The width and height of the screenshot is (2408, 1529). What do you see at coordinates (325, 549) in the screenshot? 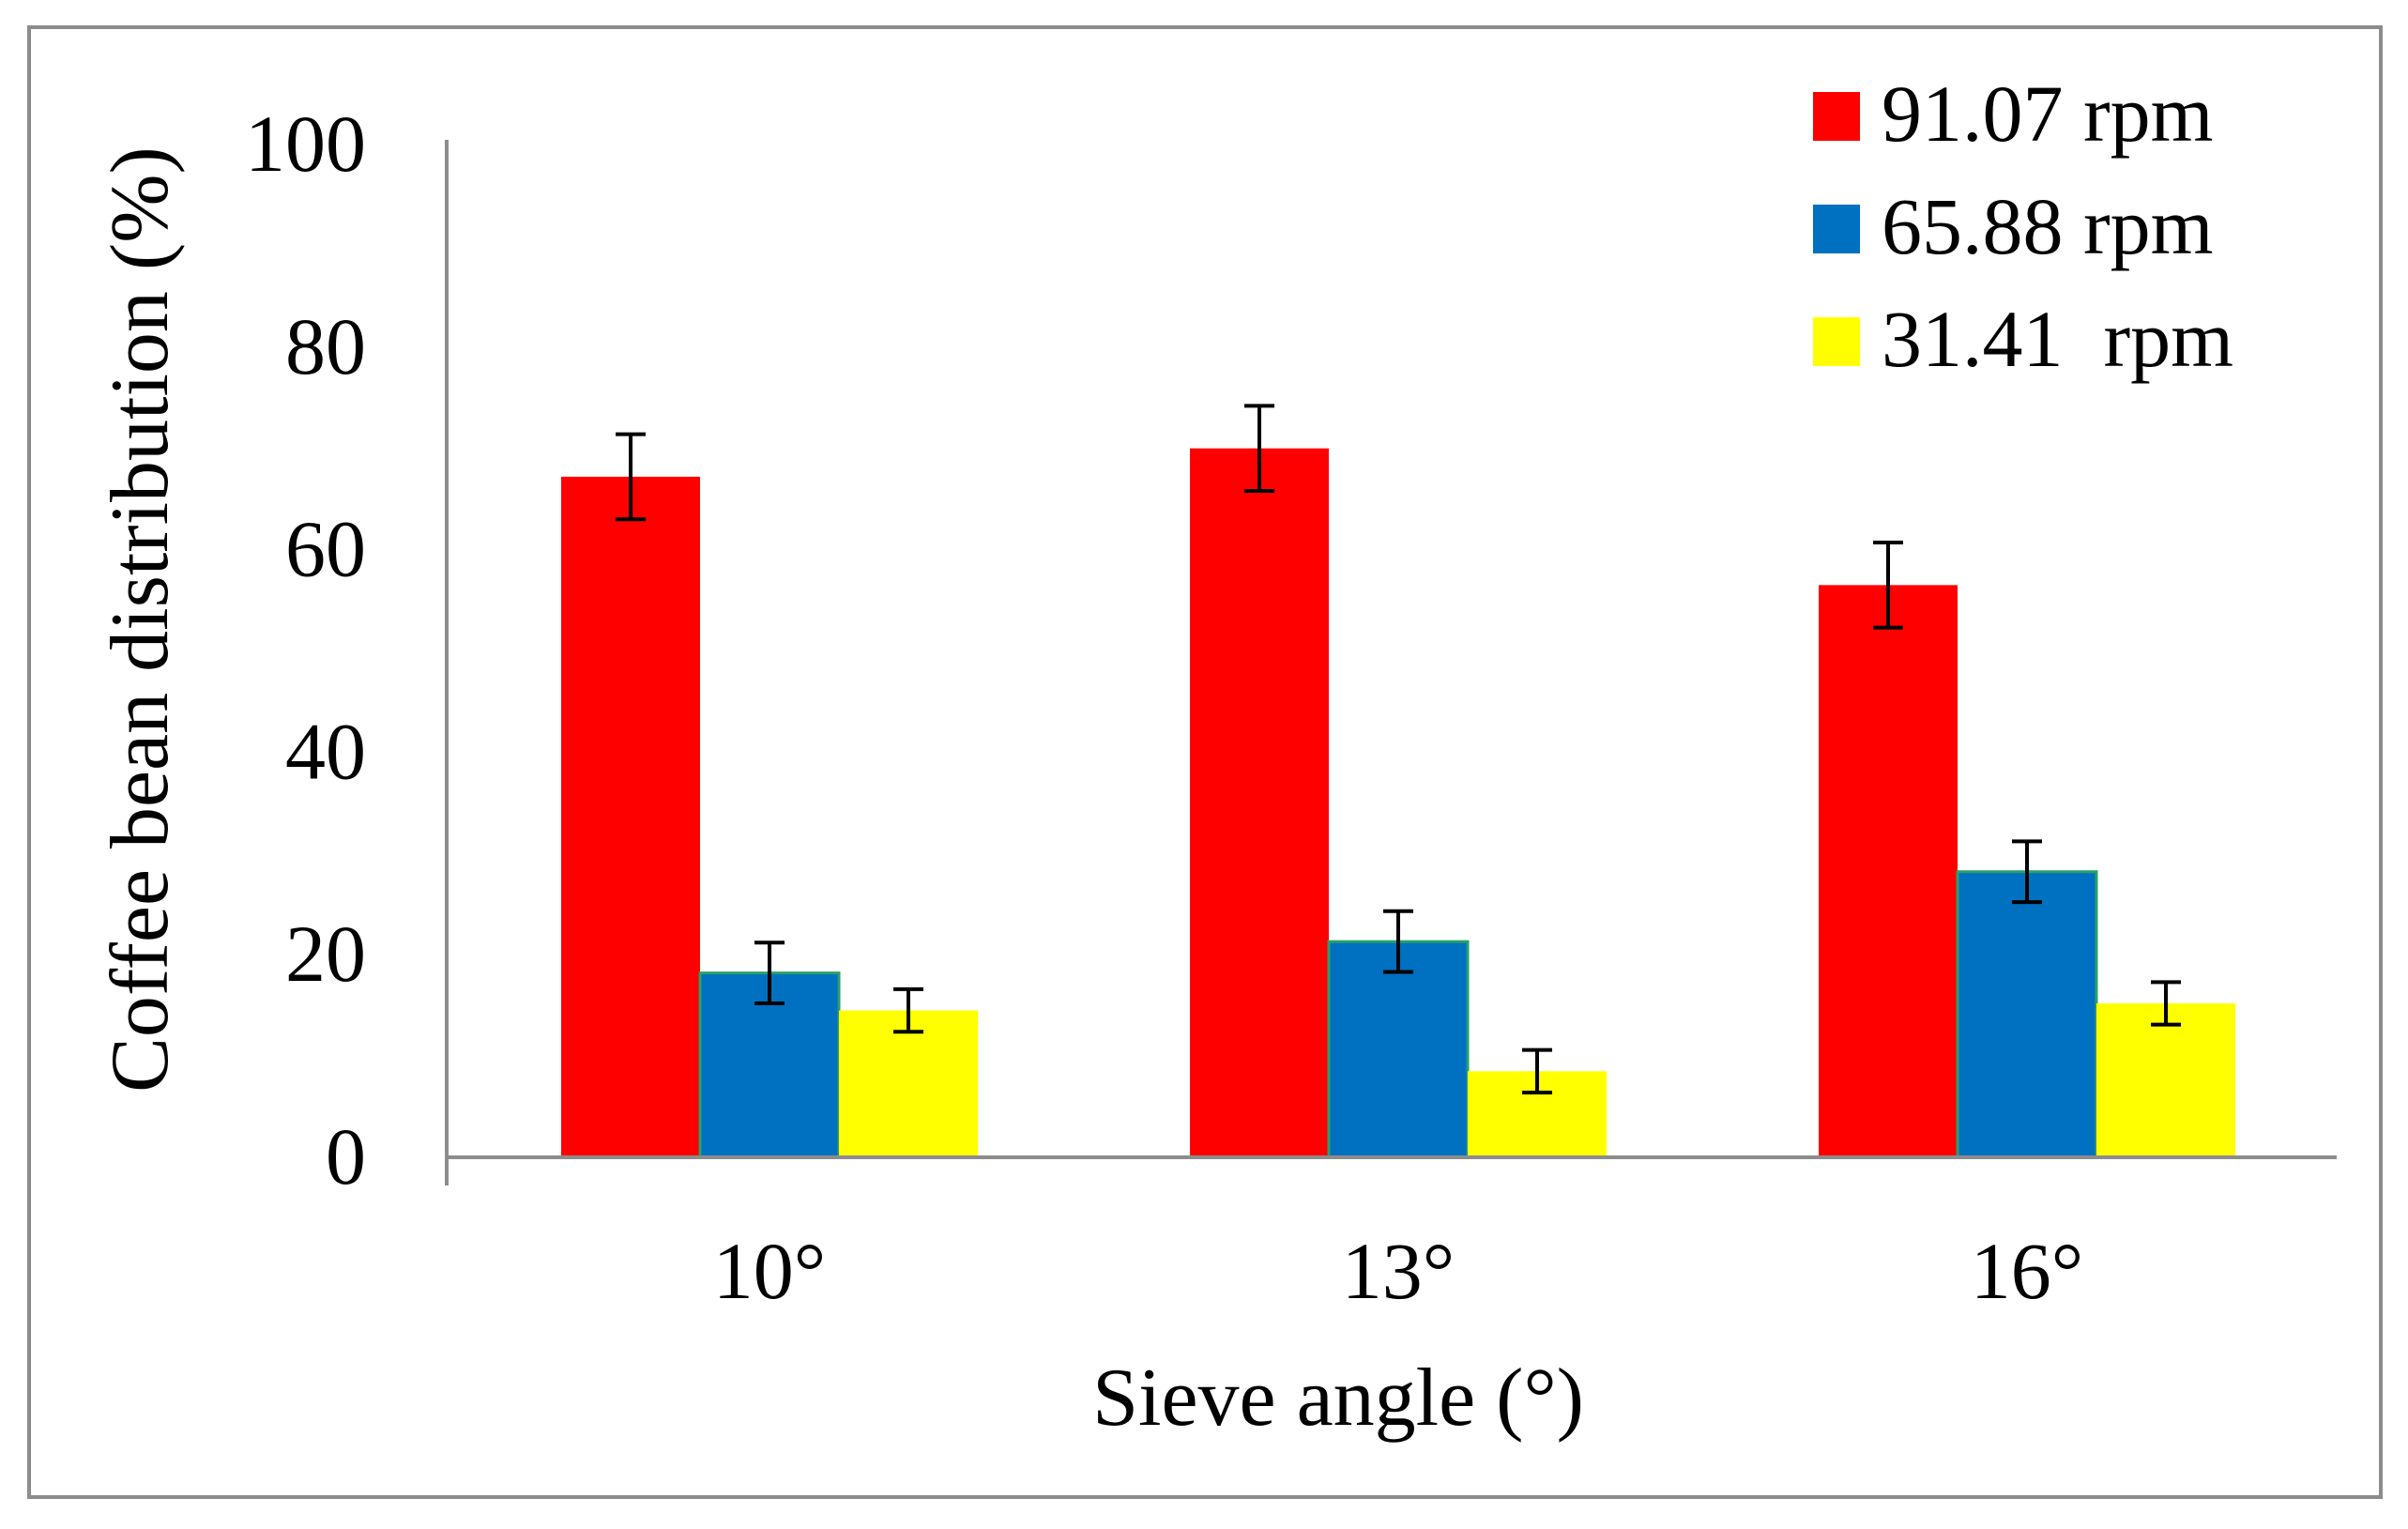
I see `y-tick-label: 60` at bounding box center [325, 549].